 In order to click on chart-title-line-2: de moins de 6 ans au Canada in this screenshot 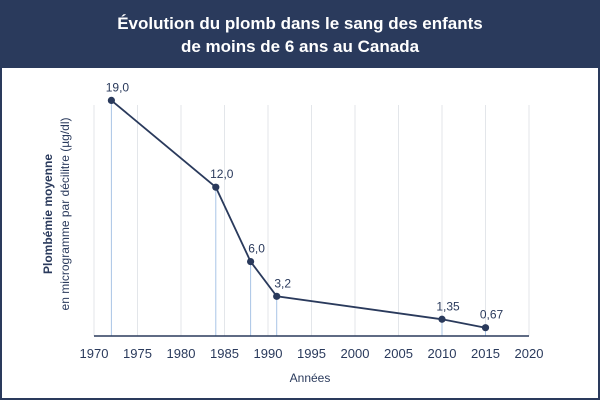, I will do `click(300, 46)`.